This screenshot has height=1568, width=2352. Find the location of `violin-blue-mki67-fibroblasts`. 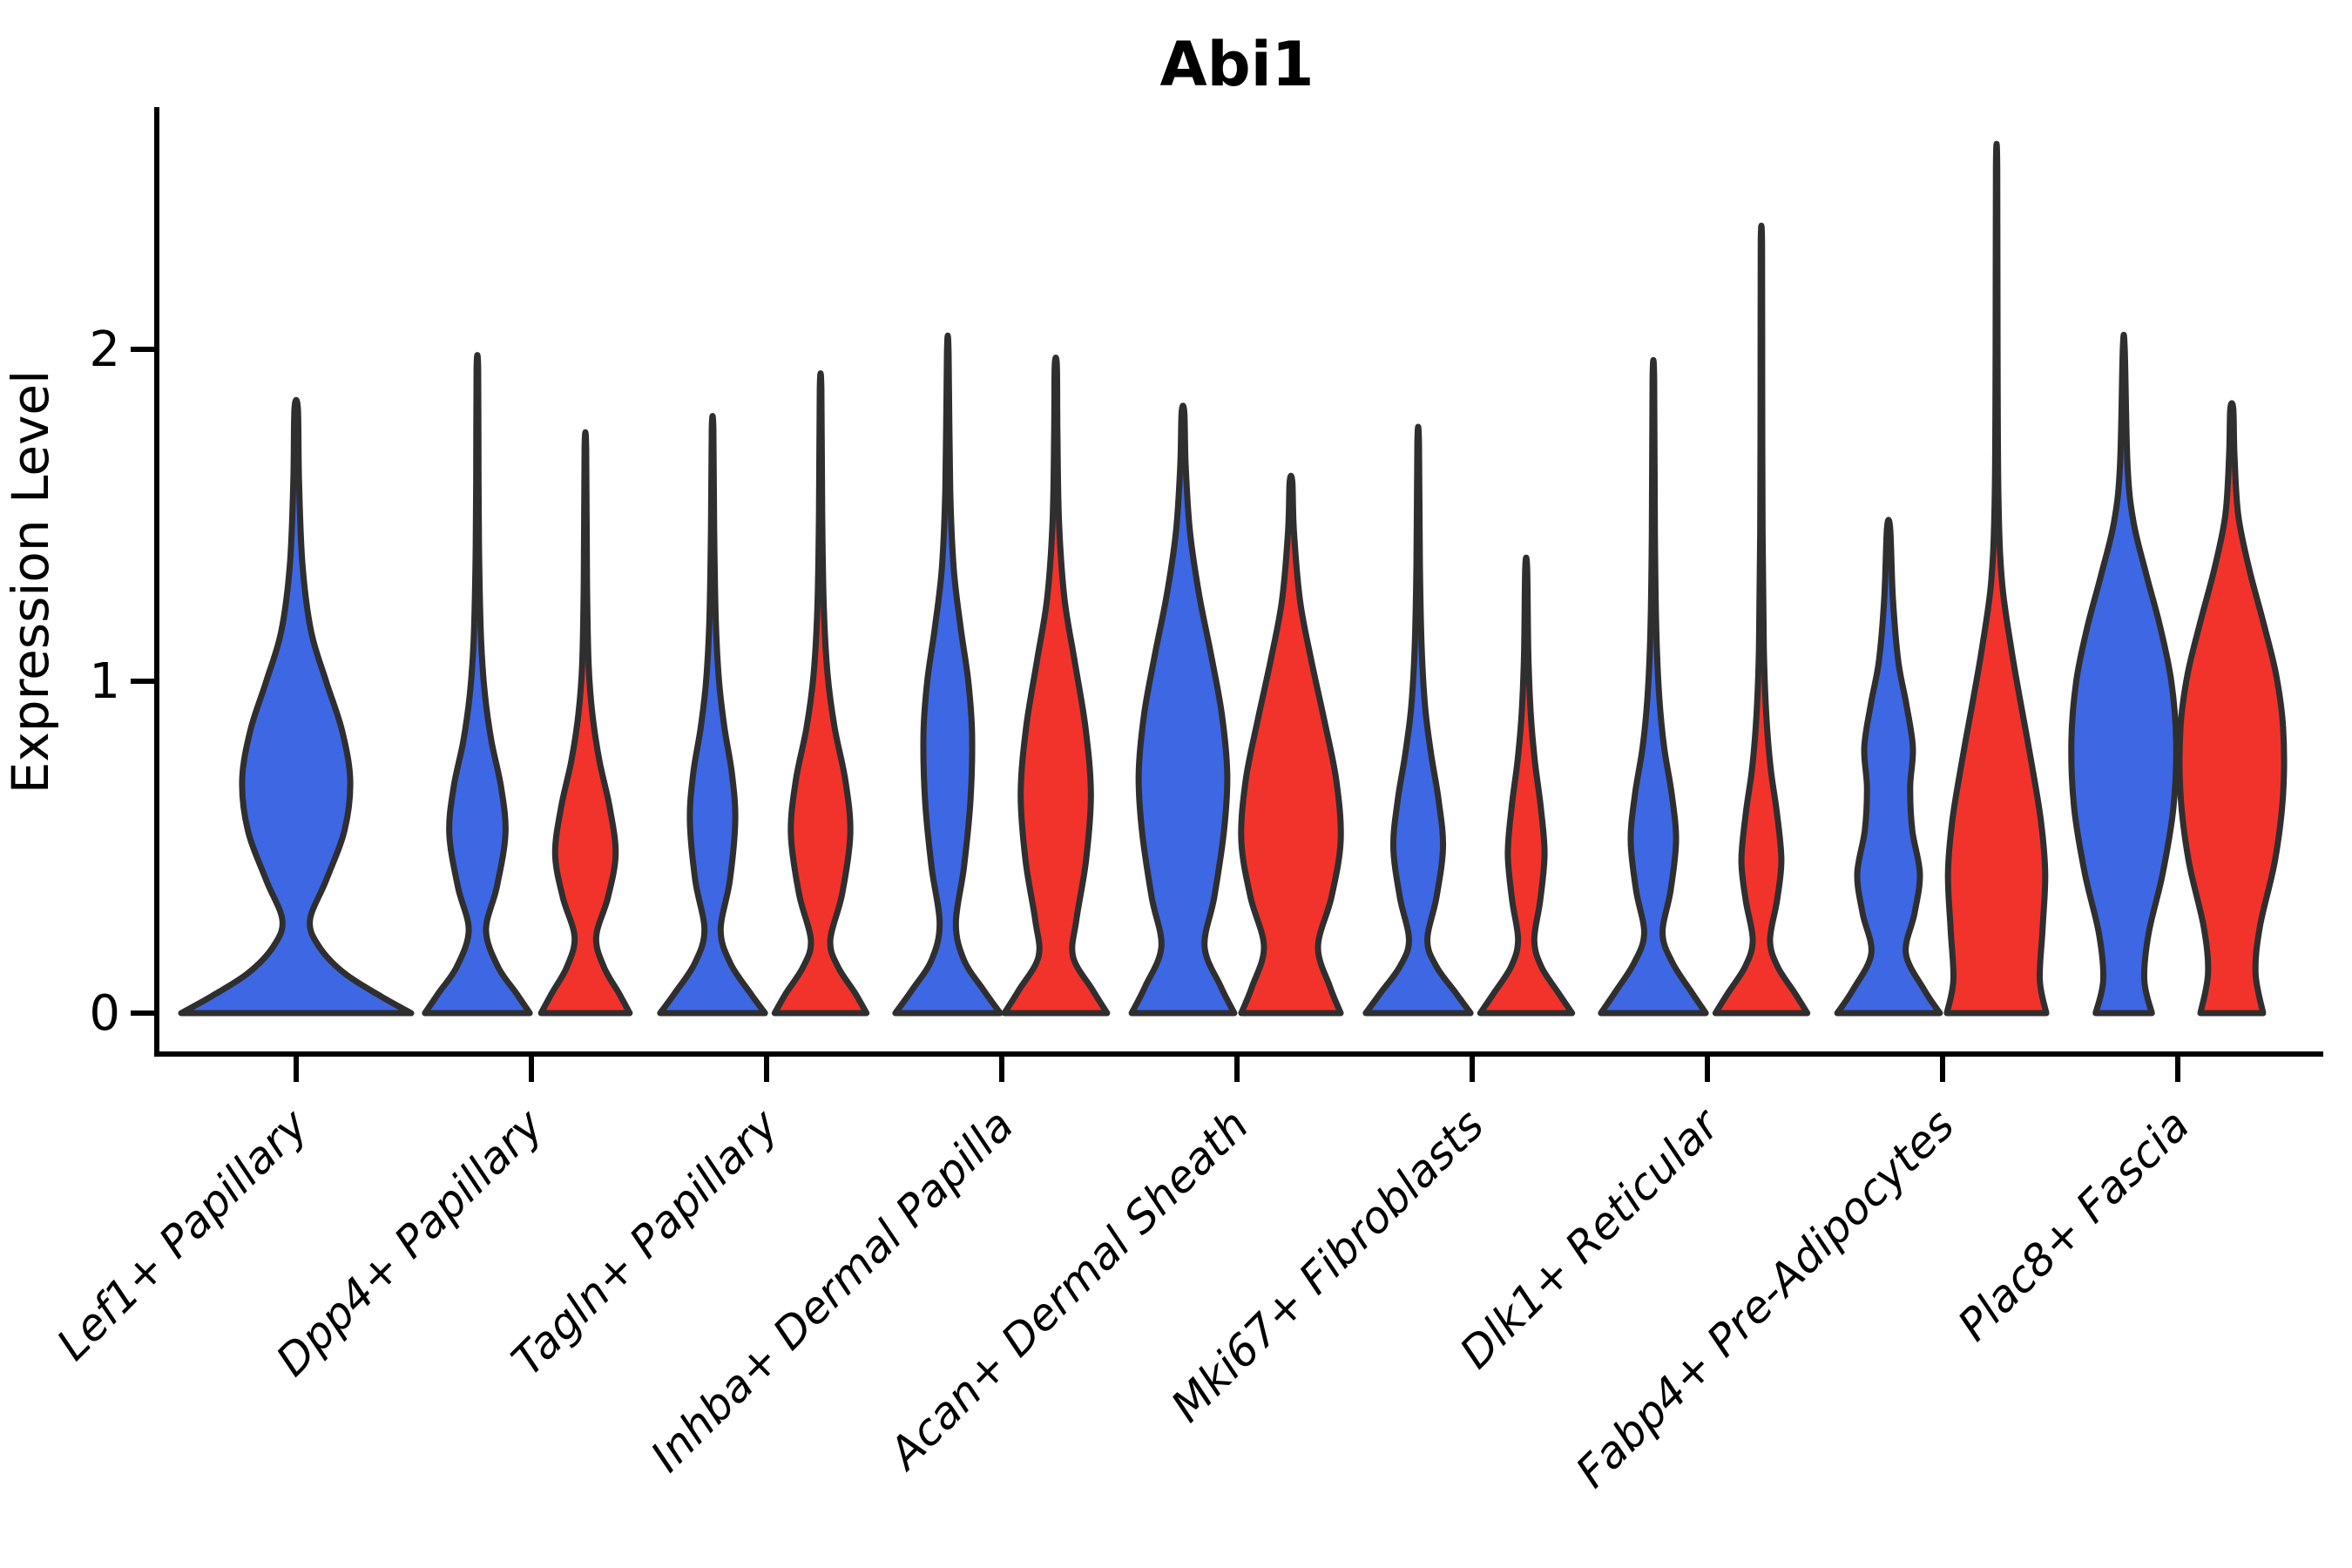

violin-blue-mki67-fibroblasts is located at coordinates (1418, 720).